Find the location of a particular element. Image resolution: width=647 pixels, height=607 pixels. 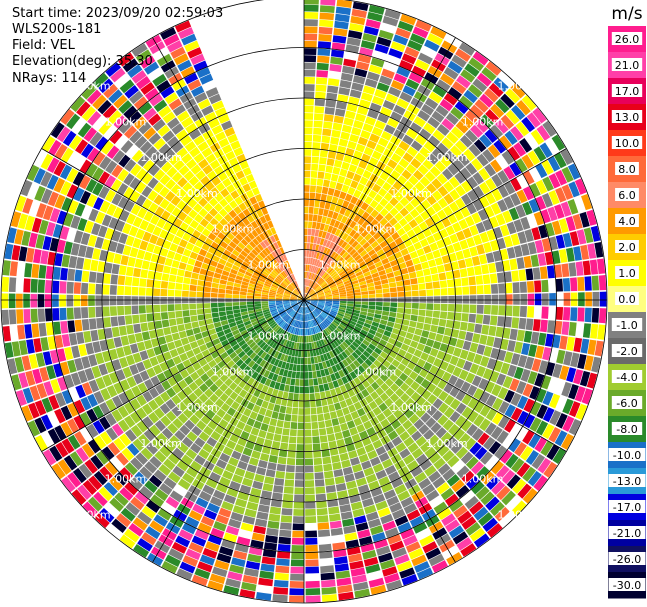

colorbar-tick-label: 4.0 is located at coordinates (627, 221).